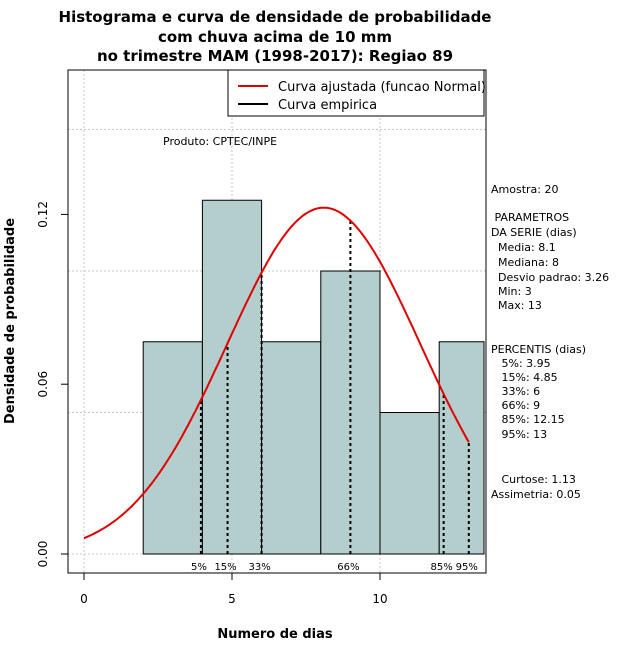  What do you see at coordinates (43, 384) in the screenshot?
I see `y-tick-label: 0.06` at bounding box center [43, 384].